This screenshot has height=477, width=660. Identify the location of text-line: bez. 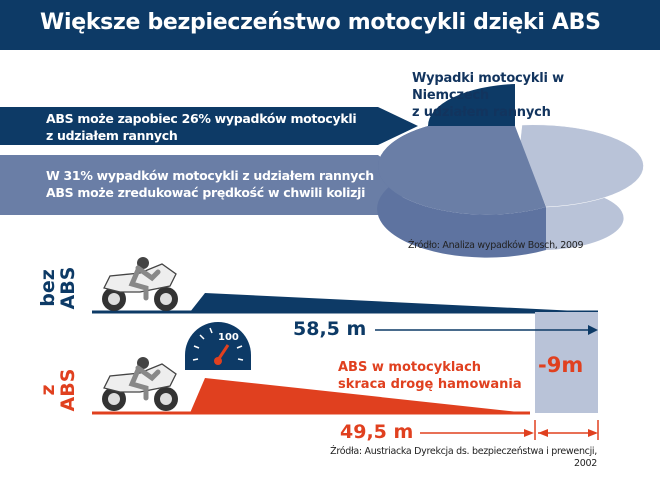
(48, 288).